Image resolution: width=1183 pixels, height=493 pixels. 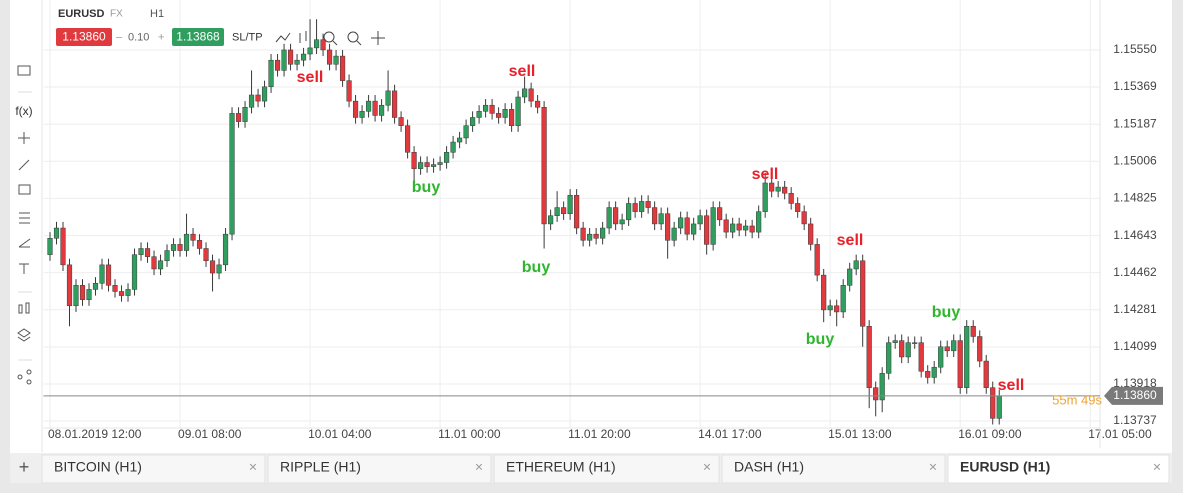 What do you see at coordinates (20, 309) in the screenshot?
I see `tool-candles` at bounding box center [20, 309].